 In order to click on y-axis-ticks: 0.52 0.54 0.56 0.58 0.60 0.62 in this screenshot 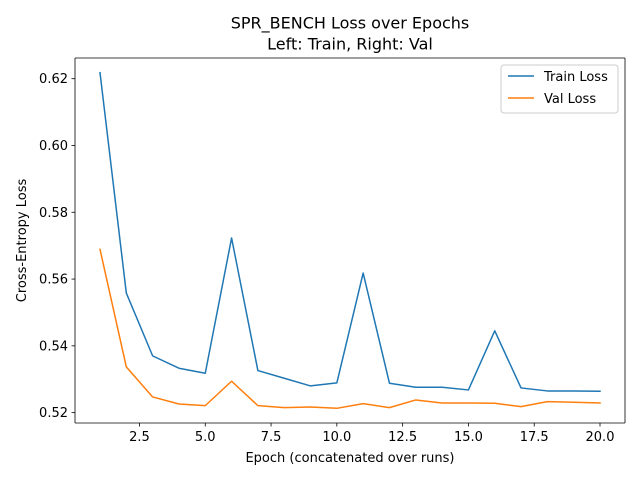, I will do `click(57, 246)`.